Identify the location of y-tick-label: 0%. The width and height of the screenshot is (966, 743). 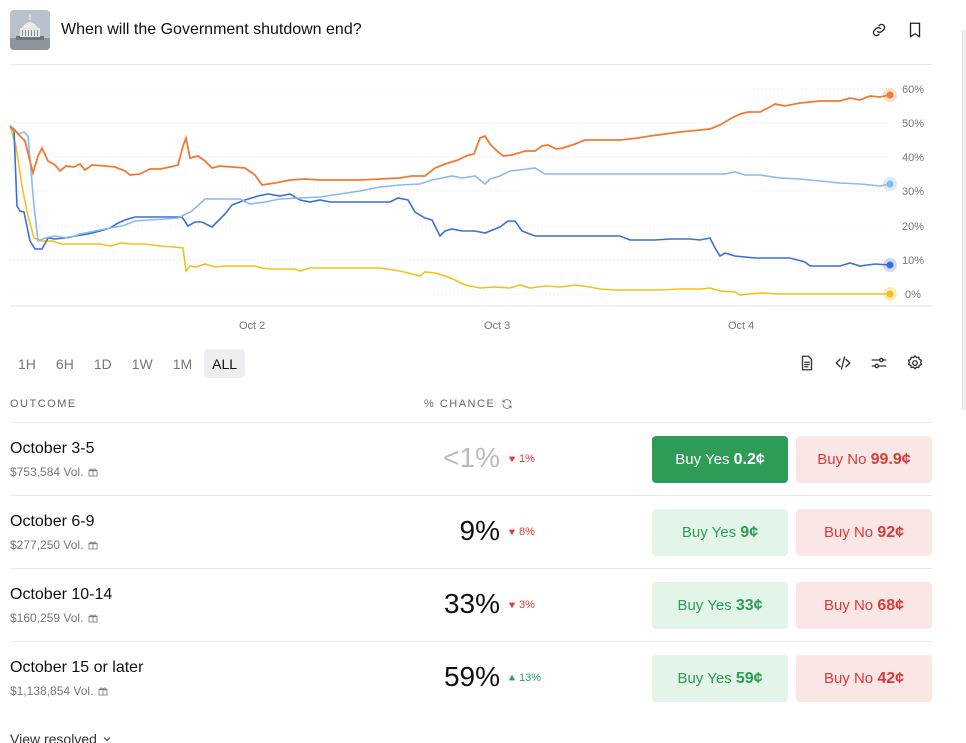
(913, 295).